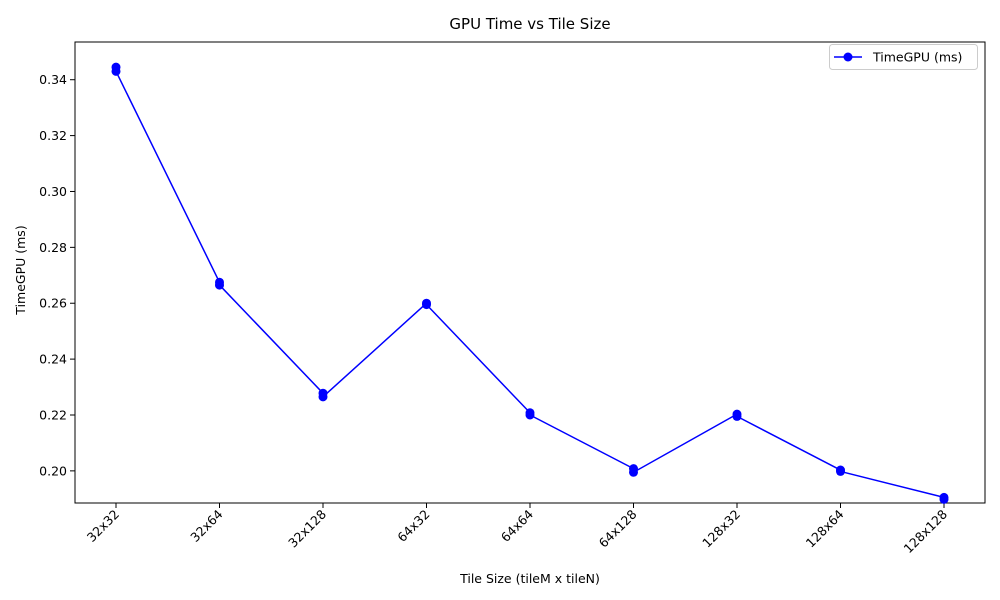 The height and width of the screenshot is (600, 1000). What do you see at coordinates (917, 57) in the screenshot?
I see `legend-label: TimeGPU (ms)` at bounding box center [917, 57].